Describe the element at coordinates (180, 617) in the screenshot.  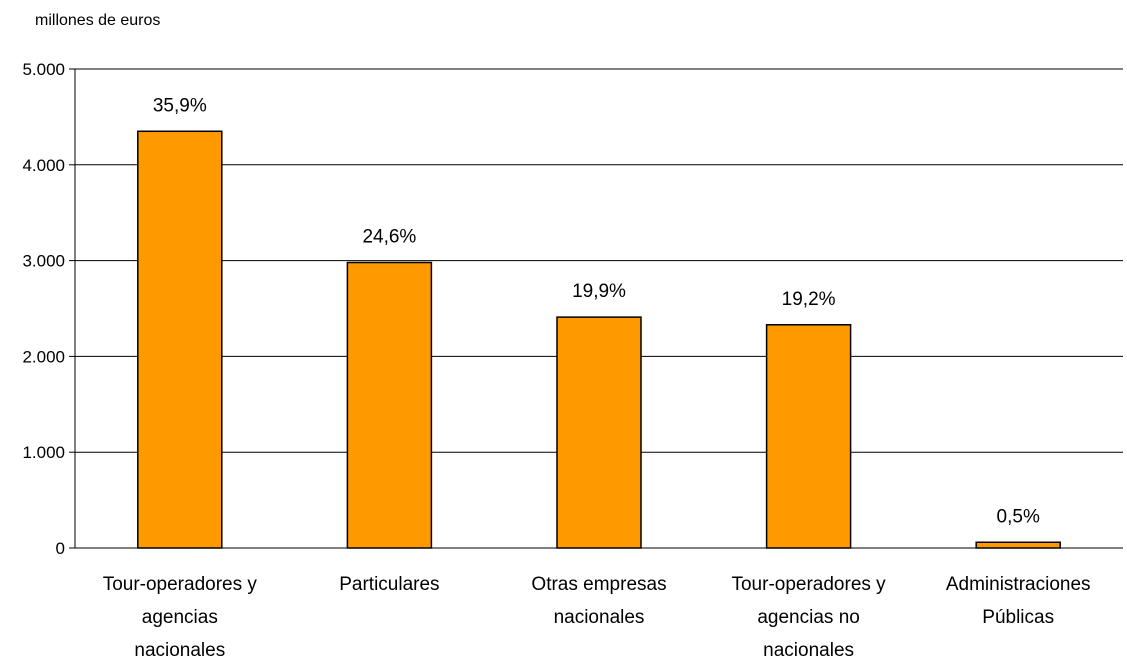
I see `x-category-label: agencias` at that location.